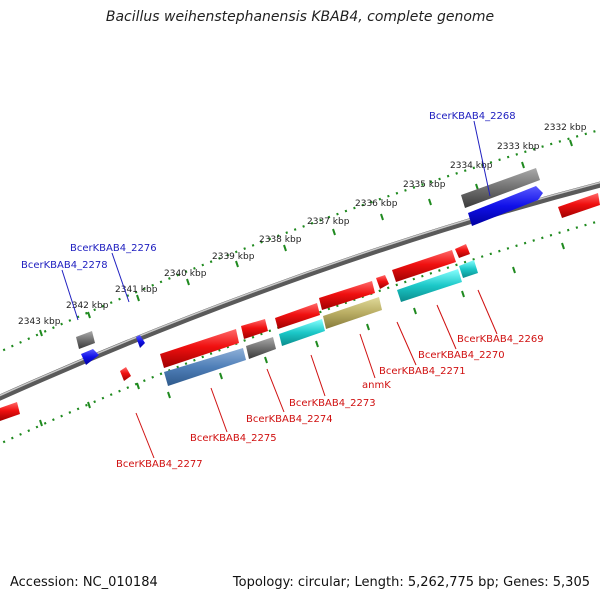 This screenshot has height=600, width=600. I want to click on feature-bcerkbab4-2274-gray, so click(261, 348).